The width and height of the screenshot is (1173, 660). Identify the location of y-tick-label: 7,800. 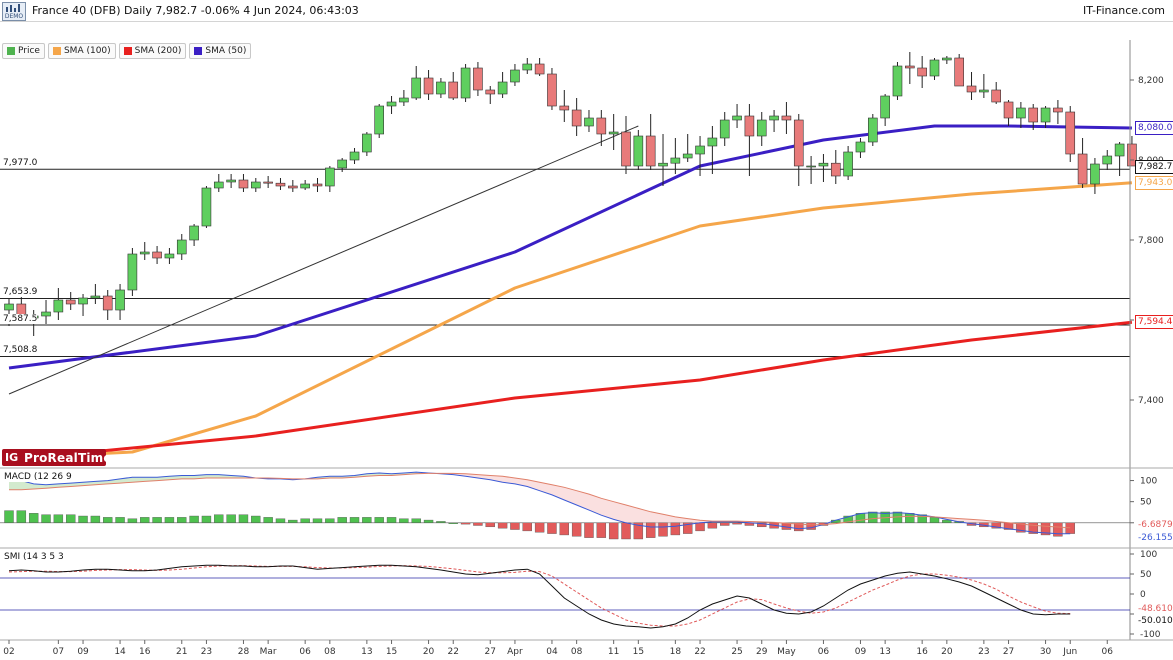
(1151, 241).